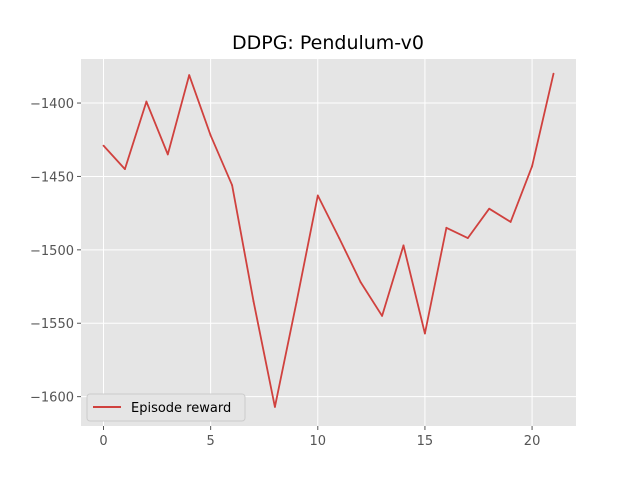  What do you see at coordinates (318, 441) in the screenshot?
I see `x-tick-label: 10` at bounding box center [318, 441].